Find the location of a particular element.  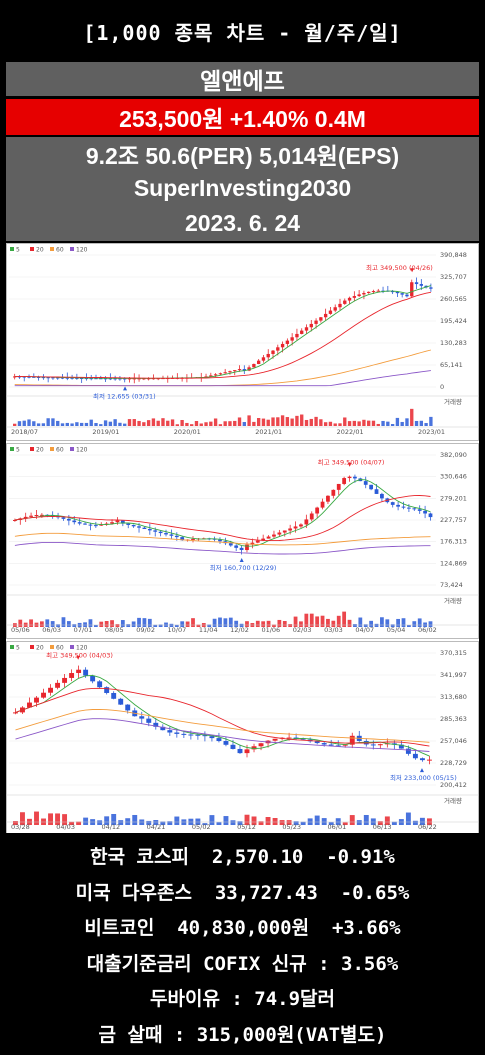

legend-swatch-ma5 is located at coordinates (12, 647).